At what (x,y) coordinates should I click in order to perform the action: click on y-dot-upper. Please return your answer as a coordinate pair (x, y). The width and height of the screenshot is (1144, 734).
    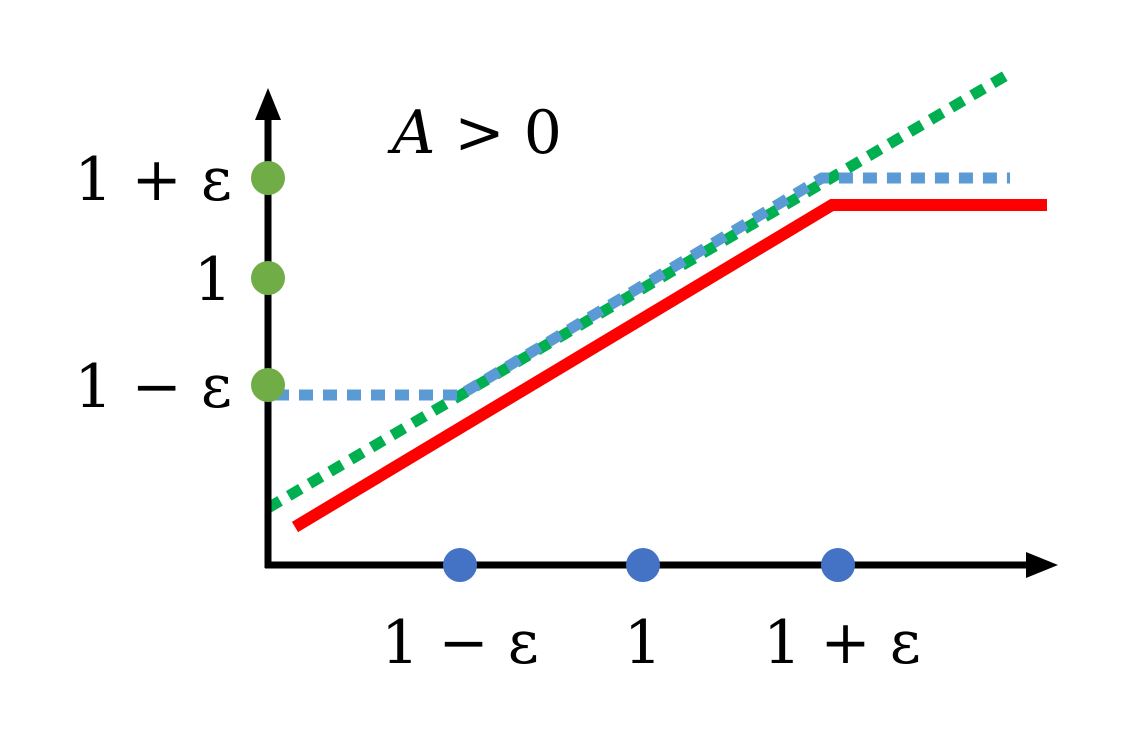
    Looking at the image, I should click on (268, 178).